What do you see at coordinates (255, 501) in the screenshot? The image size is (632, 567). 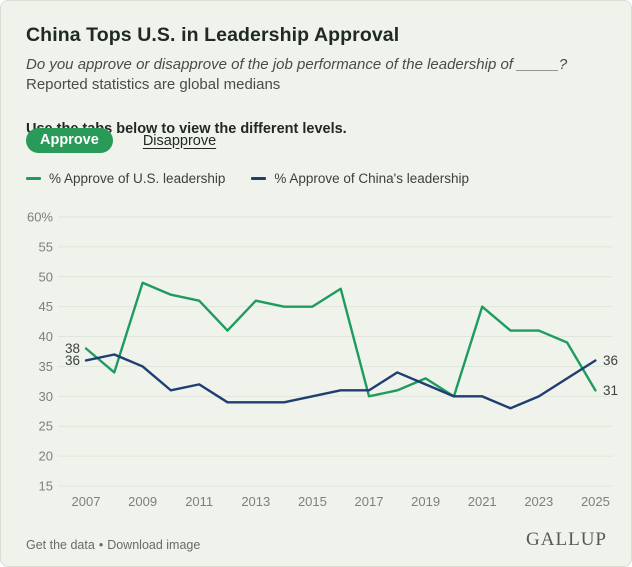 I see `x-tick-label: 2013` at bounding box center [255, 501].